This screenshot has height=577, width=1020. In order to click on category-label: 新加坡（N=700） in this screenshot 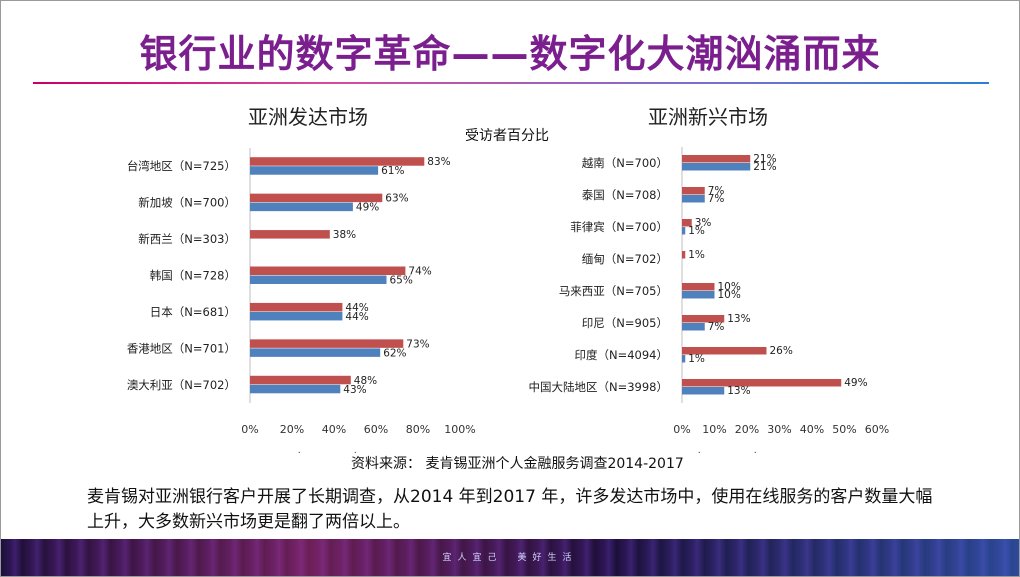, I will do `click(187, 203)`.